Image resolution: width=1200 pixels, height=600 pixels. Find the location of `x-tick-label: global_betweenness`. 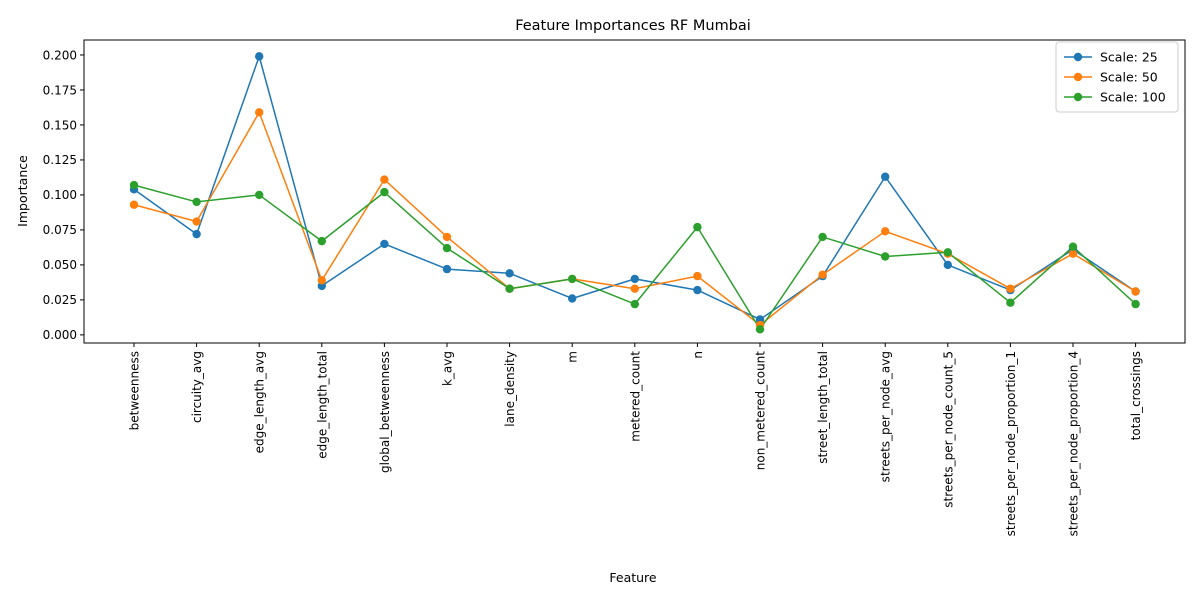

x-tick-label: global_betweenness is located at coordinates (385, 412).